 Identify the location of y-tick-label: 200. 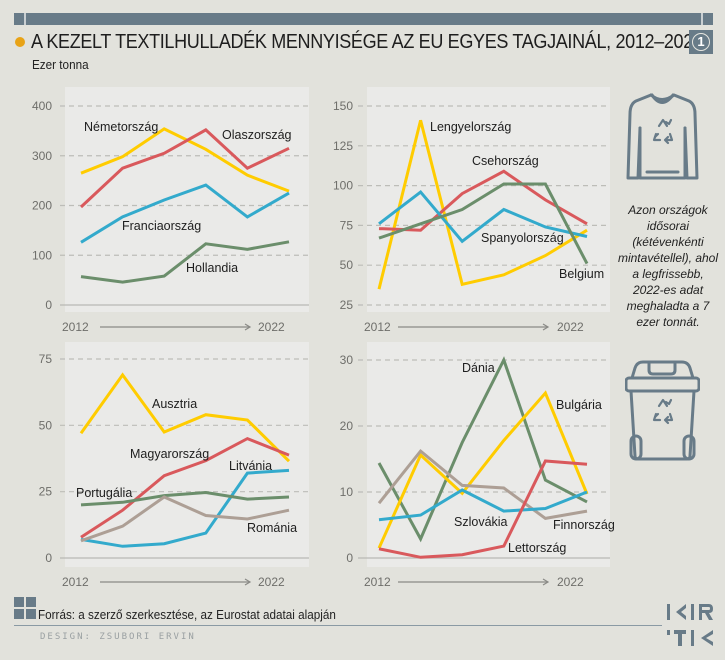
(42, 206).